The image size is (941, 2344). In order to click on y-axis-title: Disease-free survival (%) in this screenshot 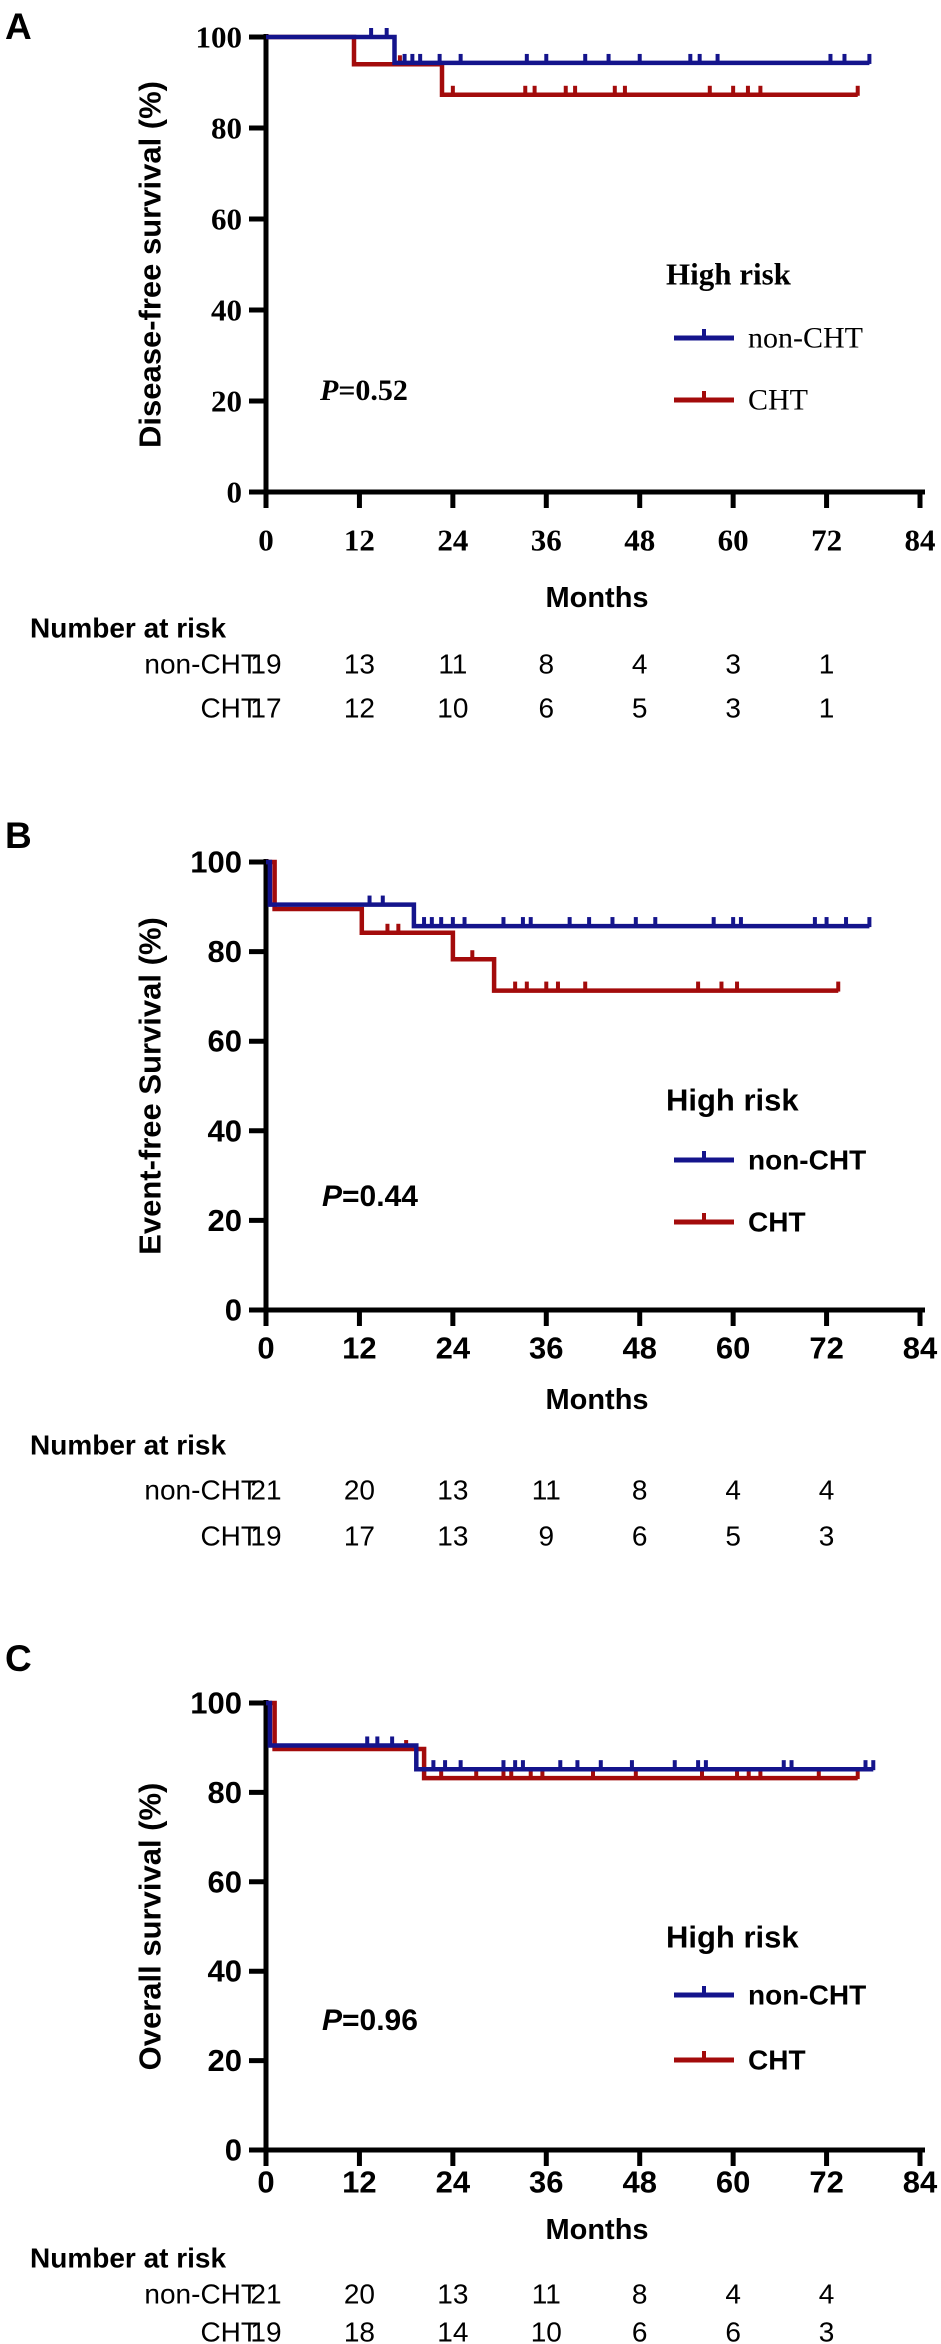, I will do `click(150, 264)`.